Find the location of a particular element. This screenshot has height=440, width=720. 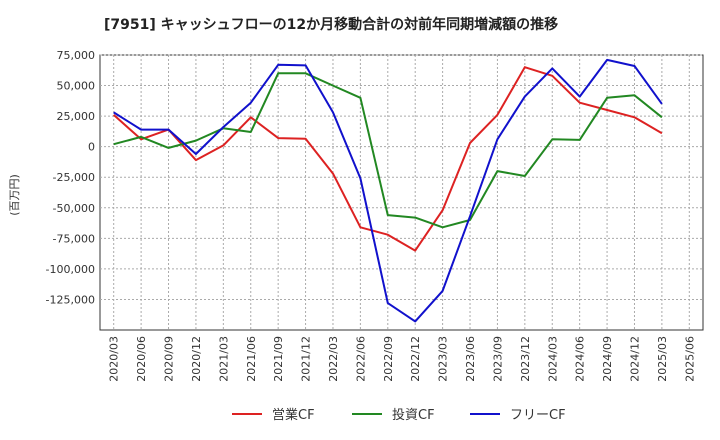

y-tick-label: -75,000 is located at coordinates (74, 238).